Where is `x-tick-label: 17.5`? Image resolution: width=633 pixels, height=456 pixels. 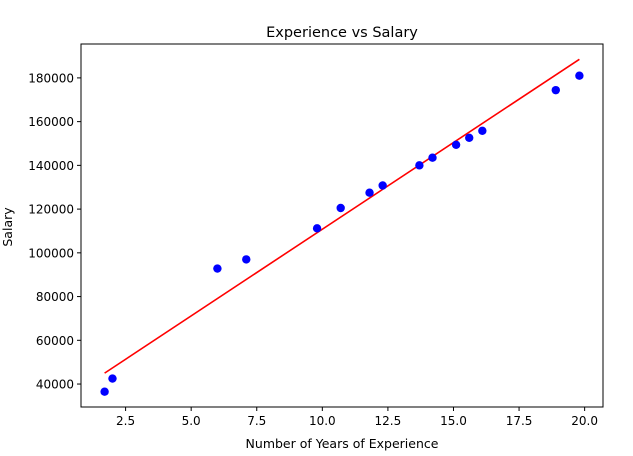 x-tick-label: 17.5 is located at coordinates (519, 421).